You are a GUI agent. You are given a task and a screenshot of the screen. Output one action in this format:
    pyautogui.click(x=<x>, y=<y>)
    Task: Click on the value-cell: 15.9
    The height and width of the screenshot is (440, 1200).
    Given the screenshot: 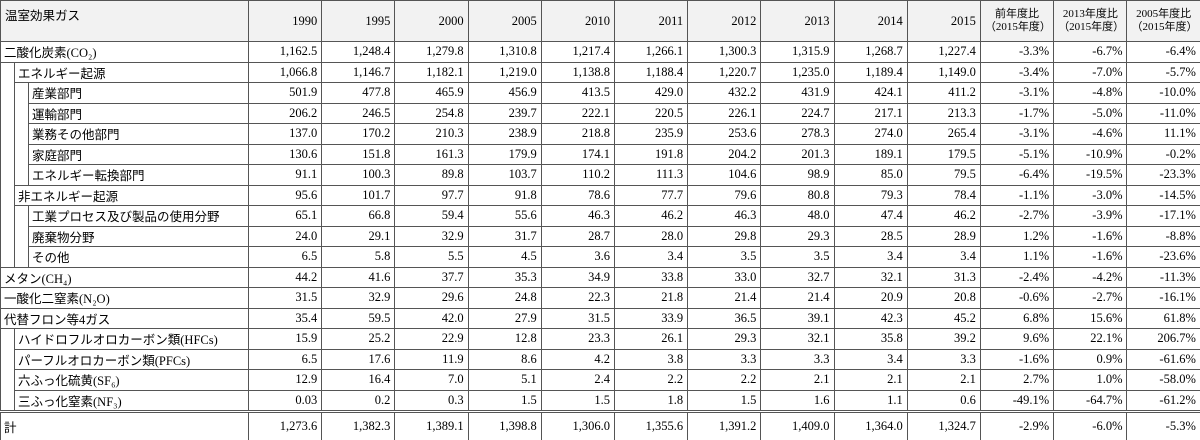 What is the action you would take?
    pyautogui.click(x=285, y=339)
    